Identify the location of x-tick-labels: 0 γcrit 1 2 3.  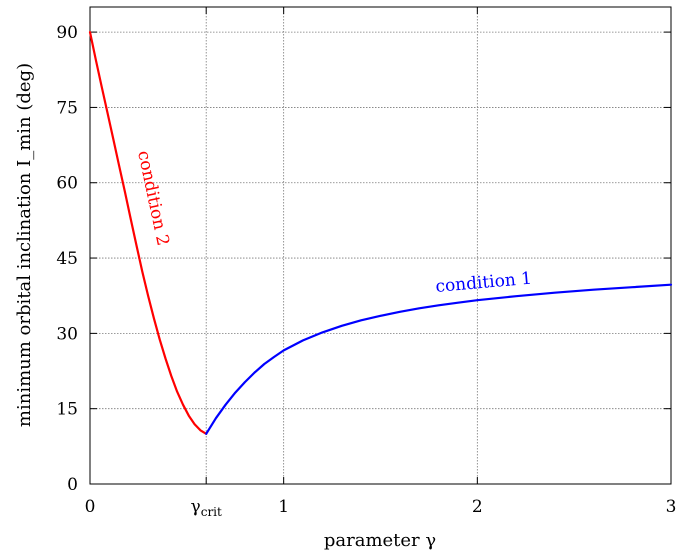
(381, 508).